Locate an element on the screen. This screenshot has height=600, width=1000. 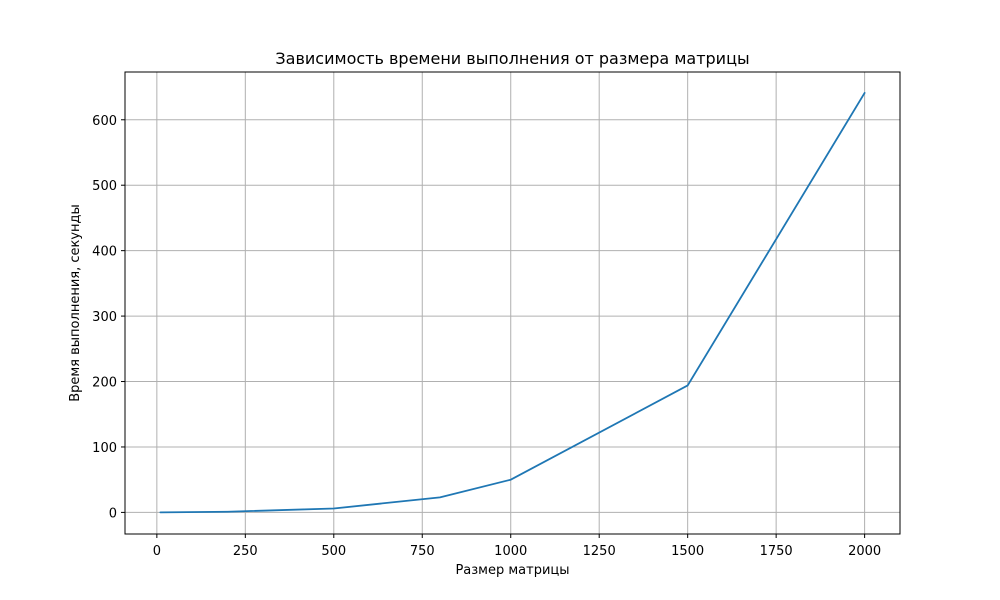
x-tick-label: 1750 is located at coordinates (776, 551).